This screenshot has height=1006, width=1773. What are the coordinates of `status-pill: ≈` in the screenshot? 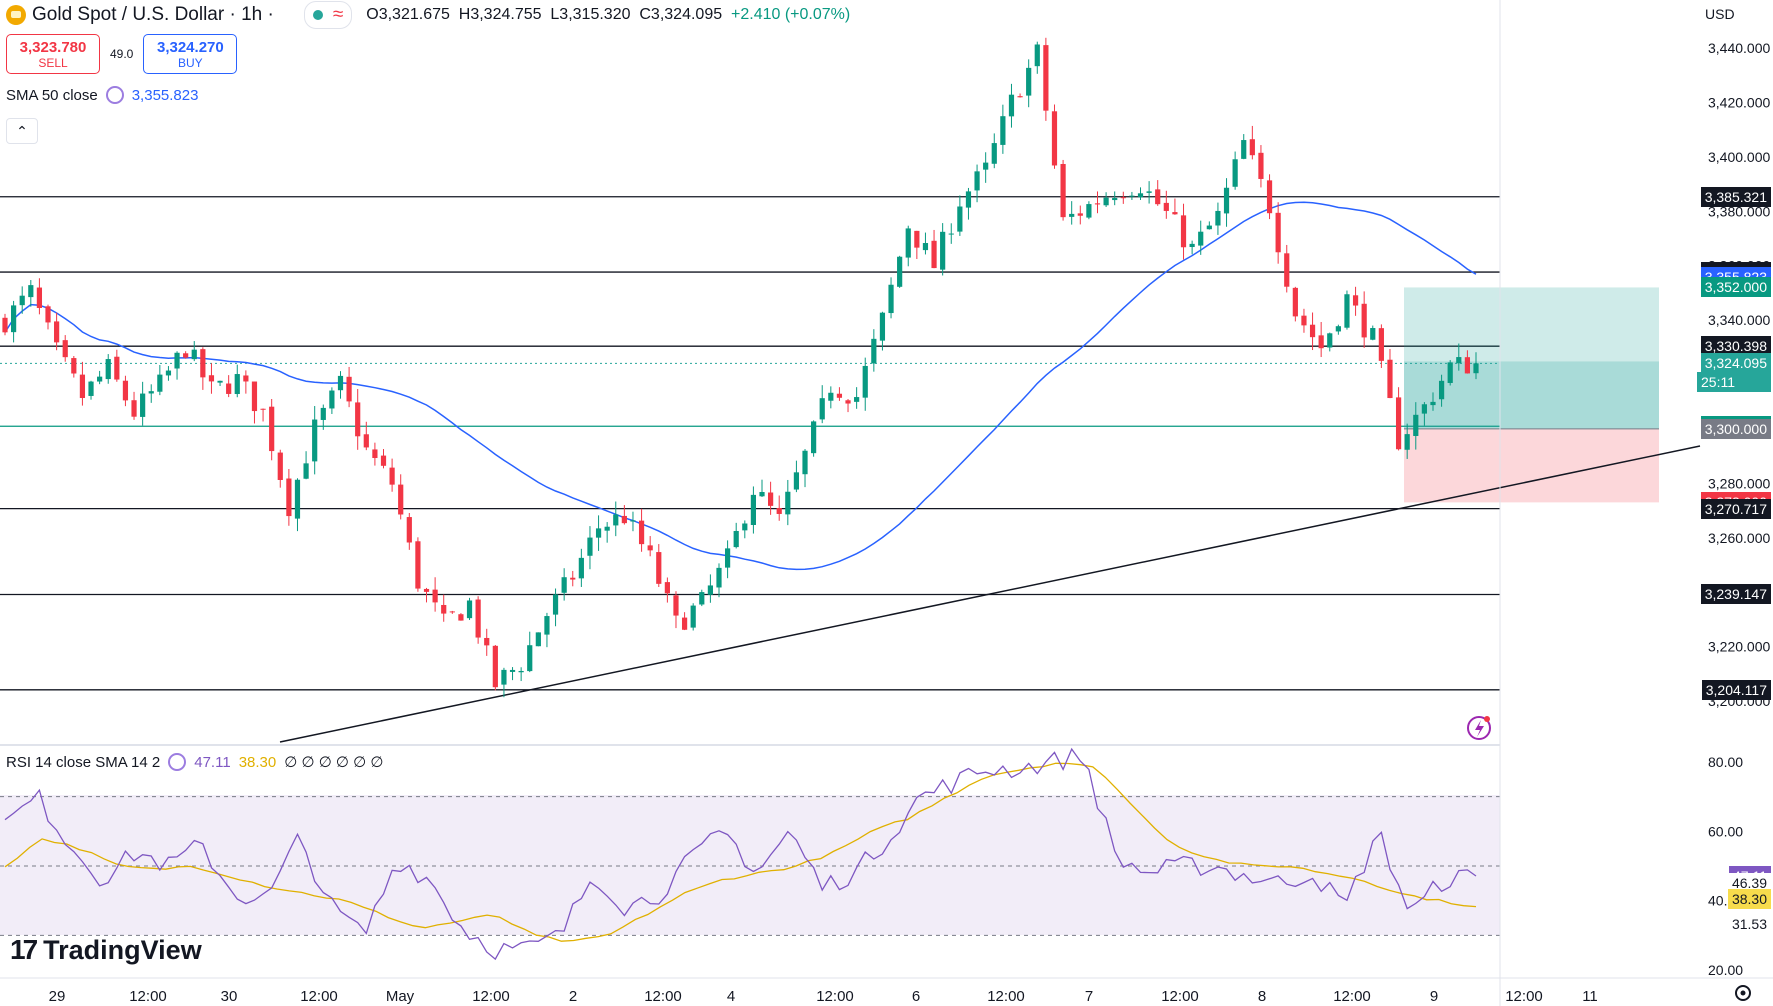 It's located at (328, 15).